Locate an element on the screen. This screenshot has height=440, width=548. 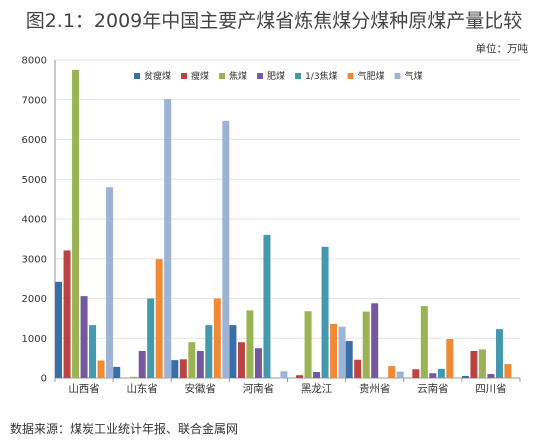
legend-label: 1/3焦煤 is located at coordinates (321, 76).